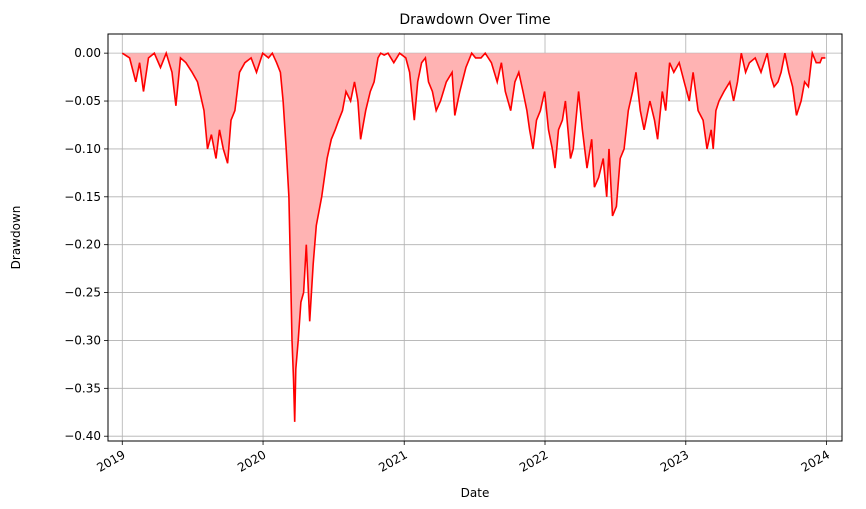 The image size is (866, 509). What do you see at coordinates (82, 340) in the screenshot?
I see `y-tick-label: −0.30` at bounding box center [82, 340].